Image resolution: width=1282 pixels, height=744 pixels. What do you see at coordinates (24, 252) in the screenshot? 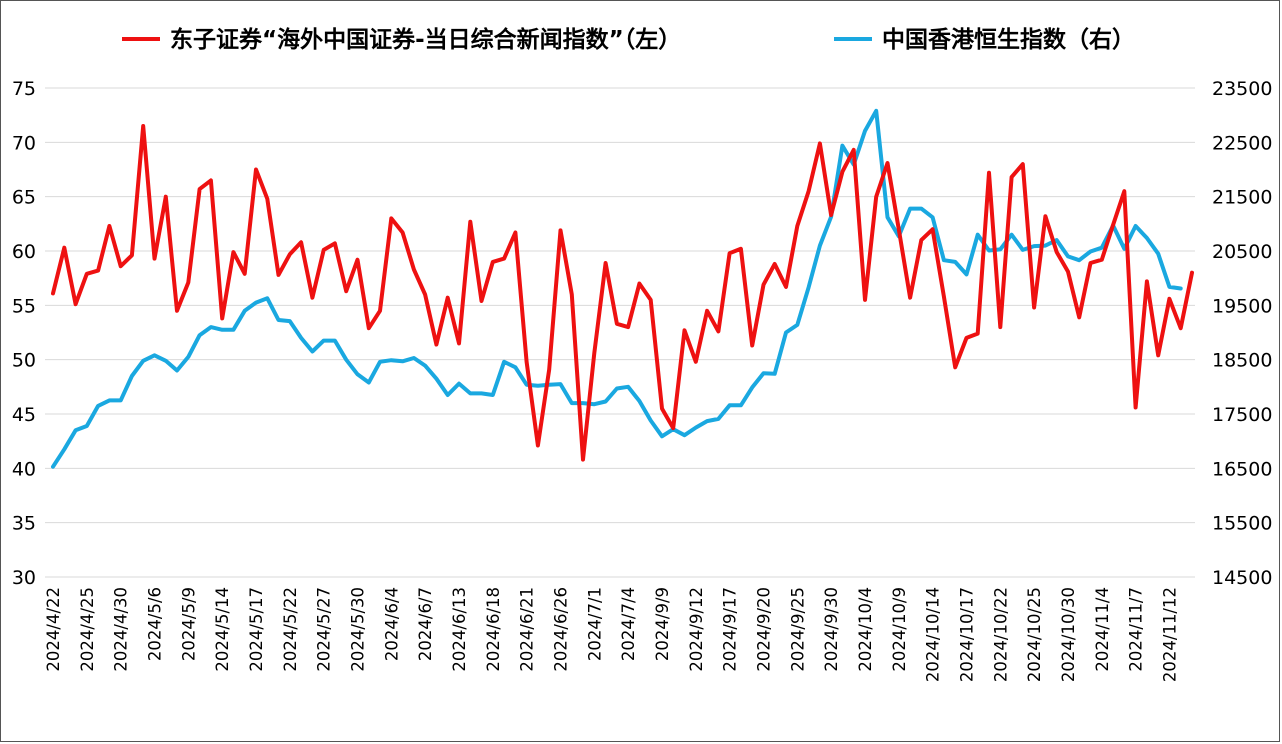
I see `y-tick-label-left: 60` at bounding box center [24, 252].